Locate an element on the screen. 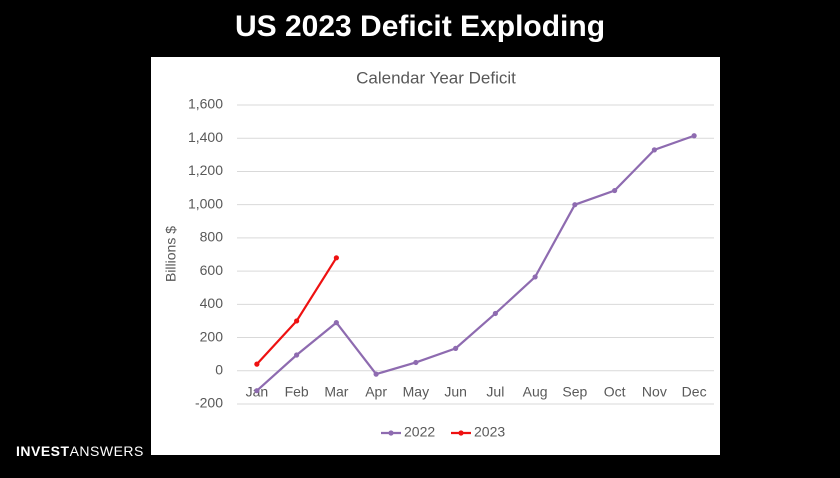  y-tick-label: 1,600 is located at coordinates (205, 104).